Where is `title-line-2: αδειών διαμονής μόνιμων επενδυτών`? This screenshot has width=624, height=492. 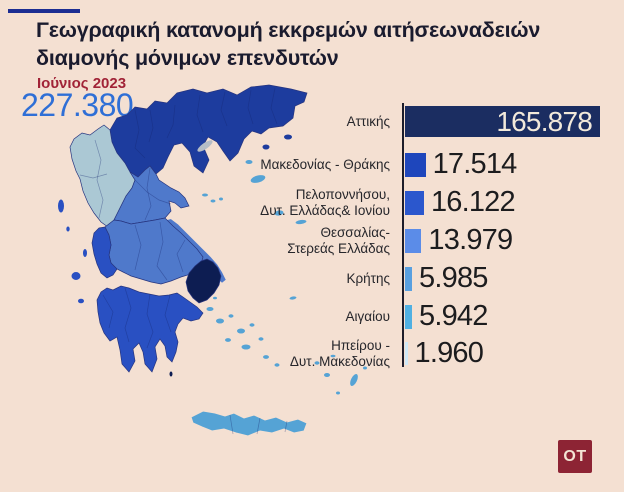 title-line-2: αδειών διαμονής μόνιμων επενδυτών is located at coordinates (288, 44).